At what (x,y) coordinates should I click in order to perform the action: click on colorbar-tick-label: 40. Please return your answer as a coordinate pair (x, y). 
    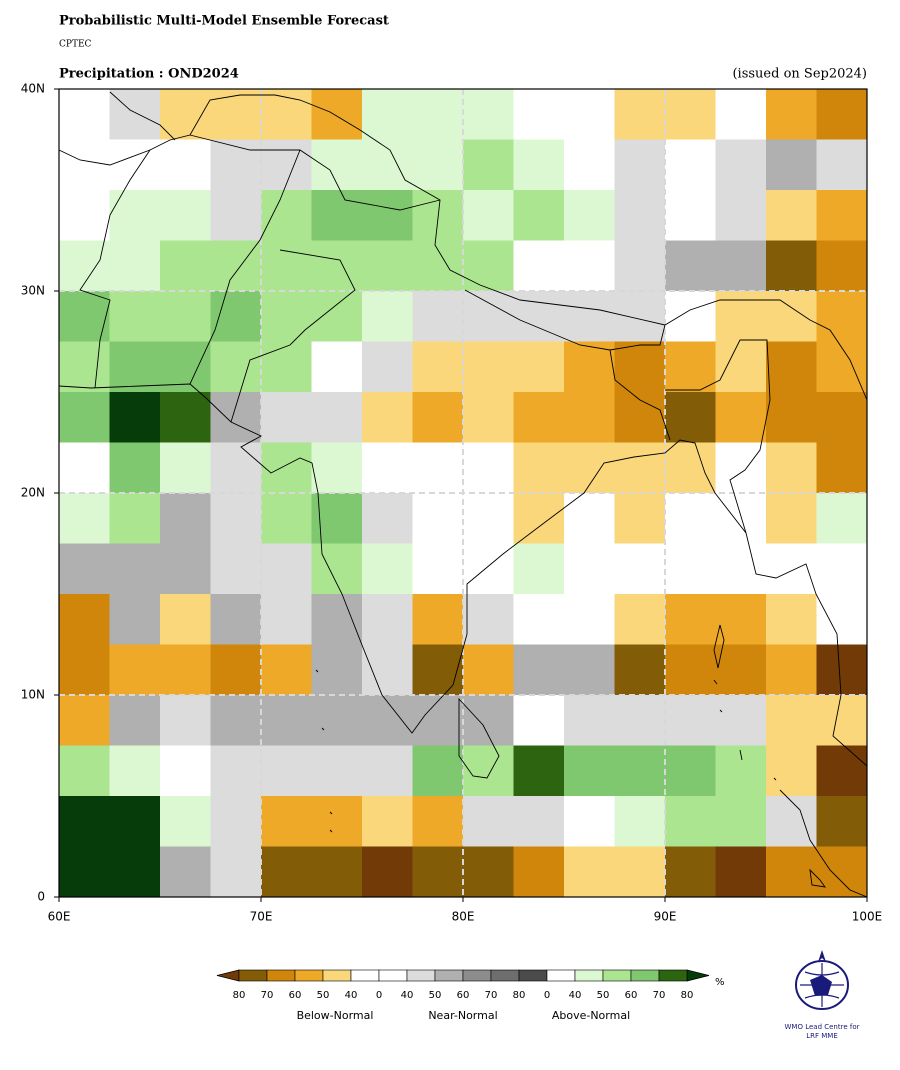
    Looking at the image, I should click on (351, 995).